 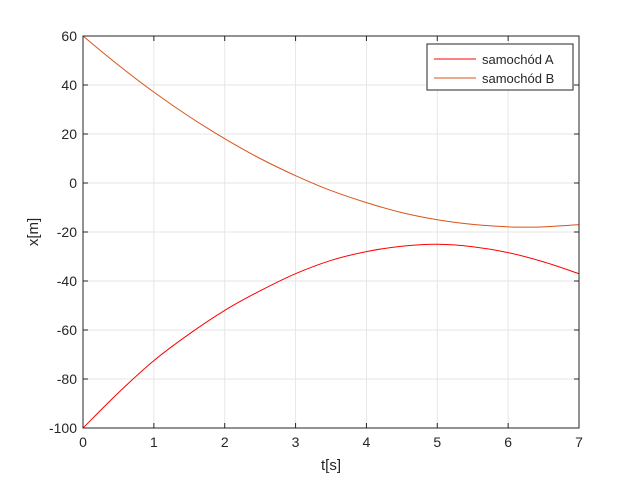 I want to click on y-tick-label: -40, so click(x=67, y=281).